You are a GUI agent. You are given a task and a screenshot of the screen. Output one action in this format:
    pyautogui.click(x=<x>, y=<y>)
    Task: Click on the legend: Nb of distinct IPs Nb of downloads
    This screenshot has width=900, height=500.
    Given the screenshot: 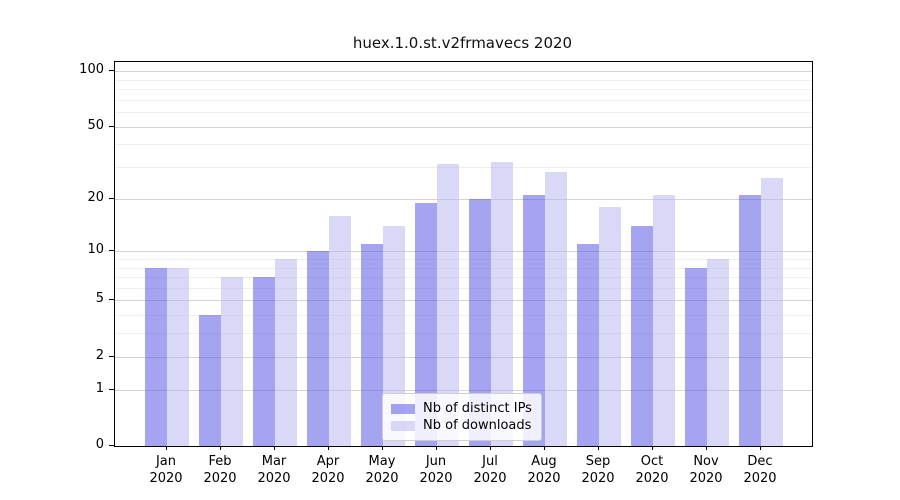 What is the action you would take?
    pyautogui.click(x=462, y=417)
    